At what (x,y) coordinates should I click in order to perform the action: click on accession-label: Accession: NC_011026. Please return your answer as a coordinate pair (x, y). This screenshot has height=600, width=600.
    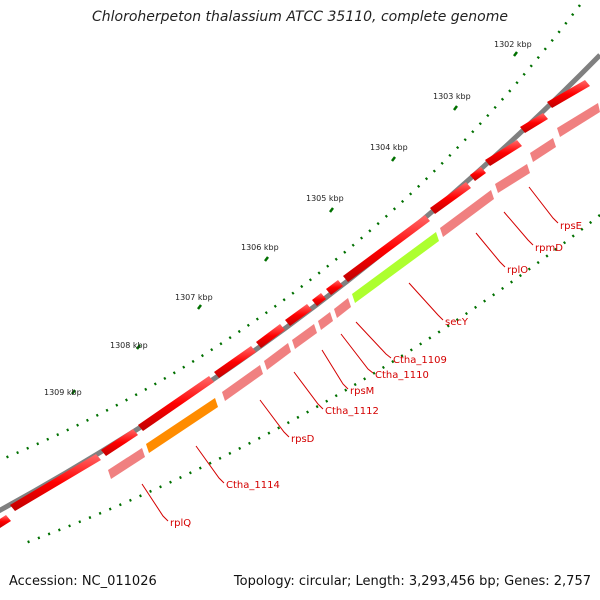
    Looking at the image, I should click on (83, 581).